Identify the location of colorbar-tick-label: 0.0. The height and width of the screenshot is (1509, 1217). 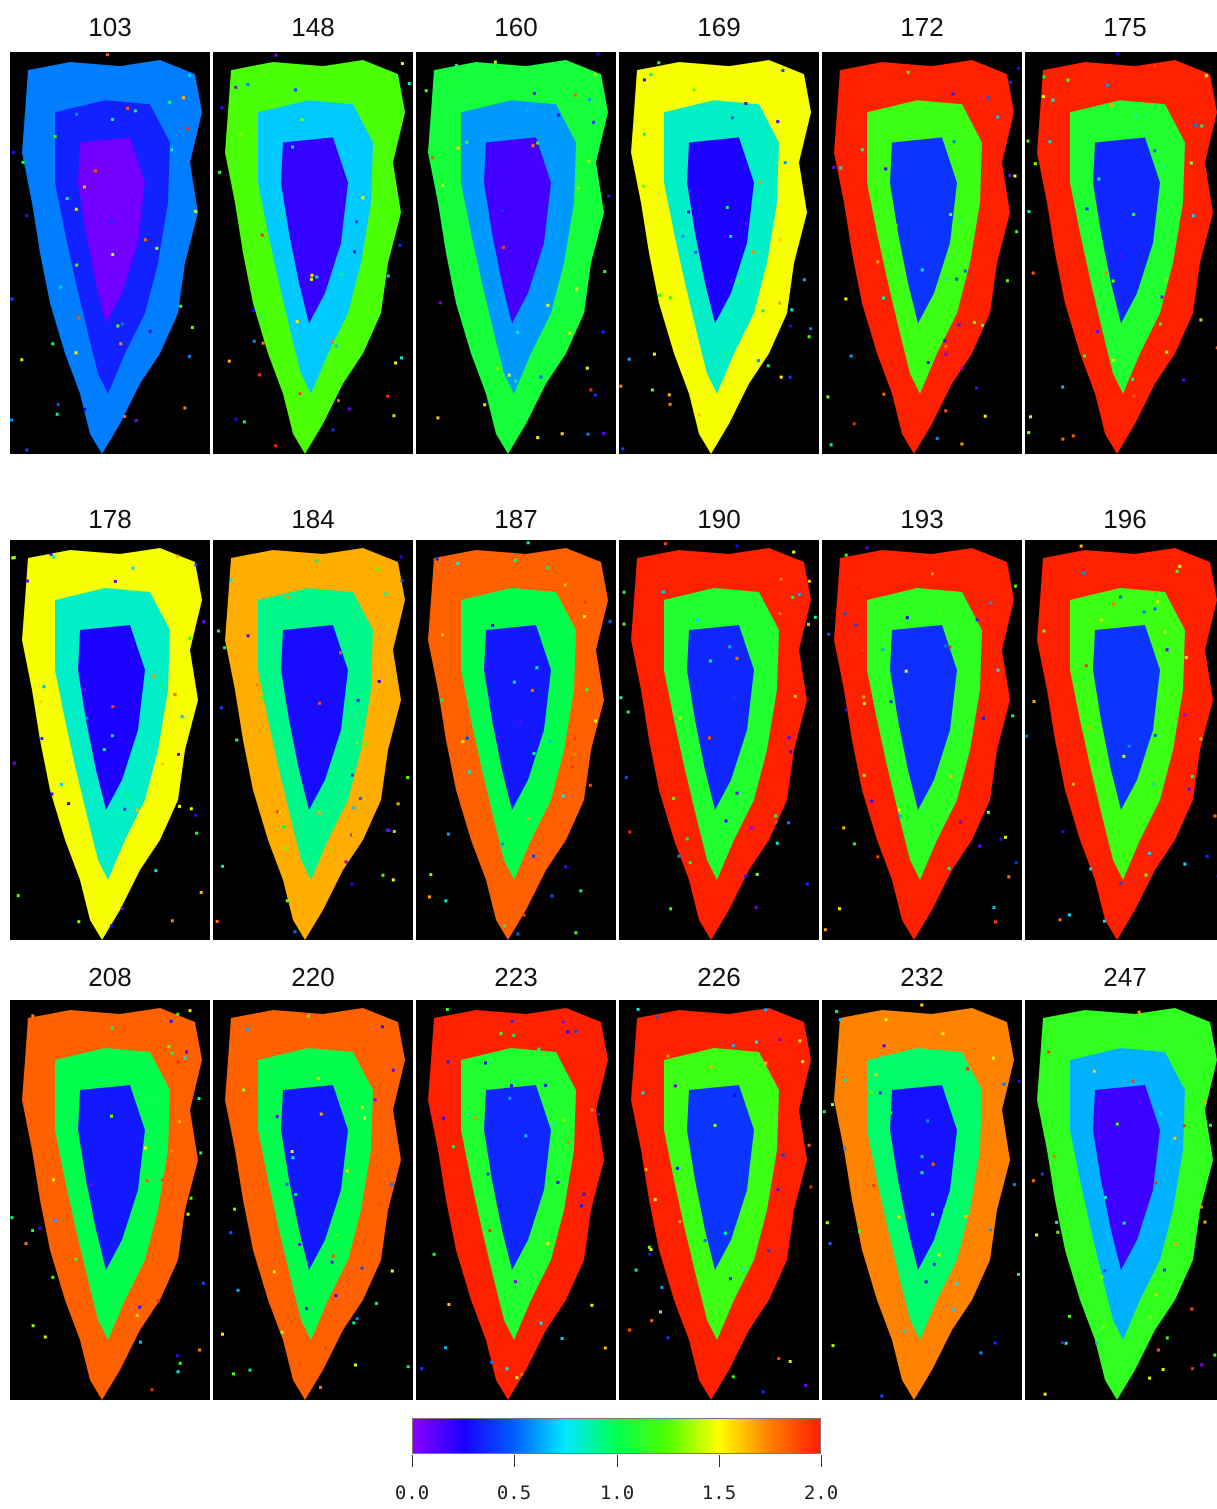
(412, 1493).